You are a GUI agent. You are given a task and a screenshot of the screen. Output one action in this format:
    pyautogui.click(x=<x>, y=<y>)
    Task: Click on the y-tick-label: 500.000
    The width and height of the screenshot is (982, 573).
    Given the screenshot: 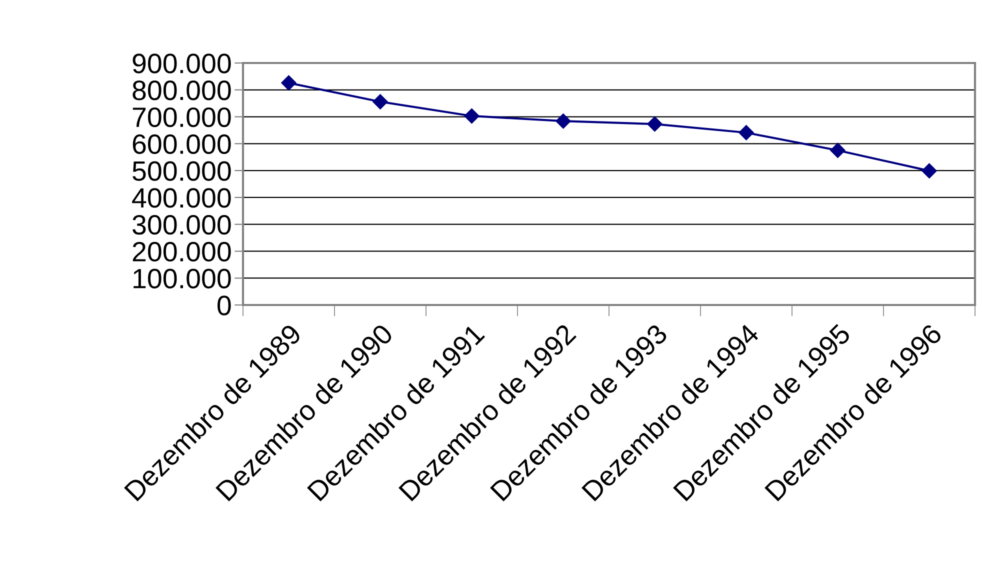 What is the action you would take?
    pyautogui.click(x=181, y=171)
    